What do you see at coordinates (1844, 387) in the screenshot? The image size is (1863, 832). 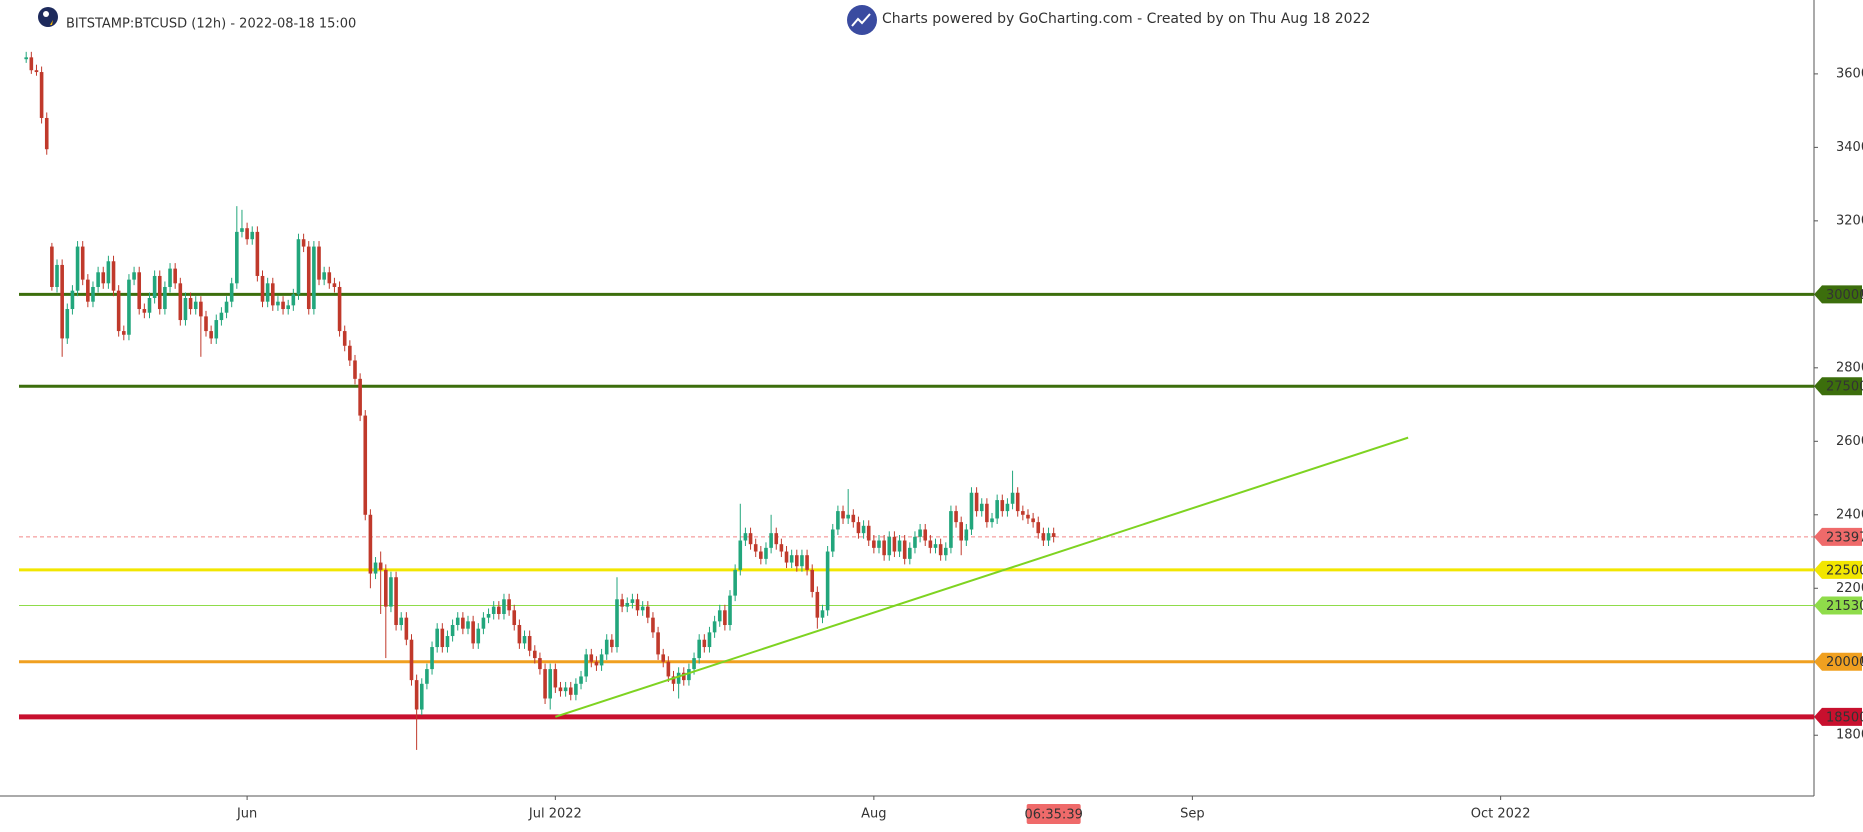 I see `level-label: 27500` at bounding box center [1844, 387].